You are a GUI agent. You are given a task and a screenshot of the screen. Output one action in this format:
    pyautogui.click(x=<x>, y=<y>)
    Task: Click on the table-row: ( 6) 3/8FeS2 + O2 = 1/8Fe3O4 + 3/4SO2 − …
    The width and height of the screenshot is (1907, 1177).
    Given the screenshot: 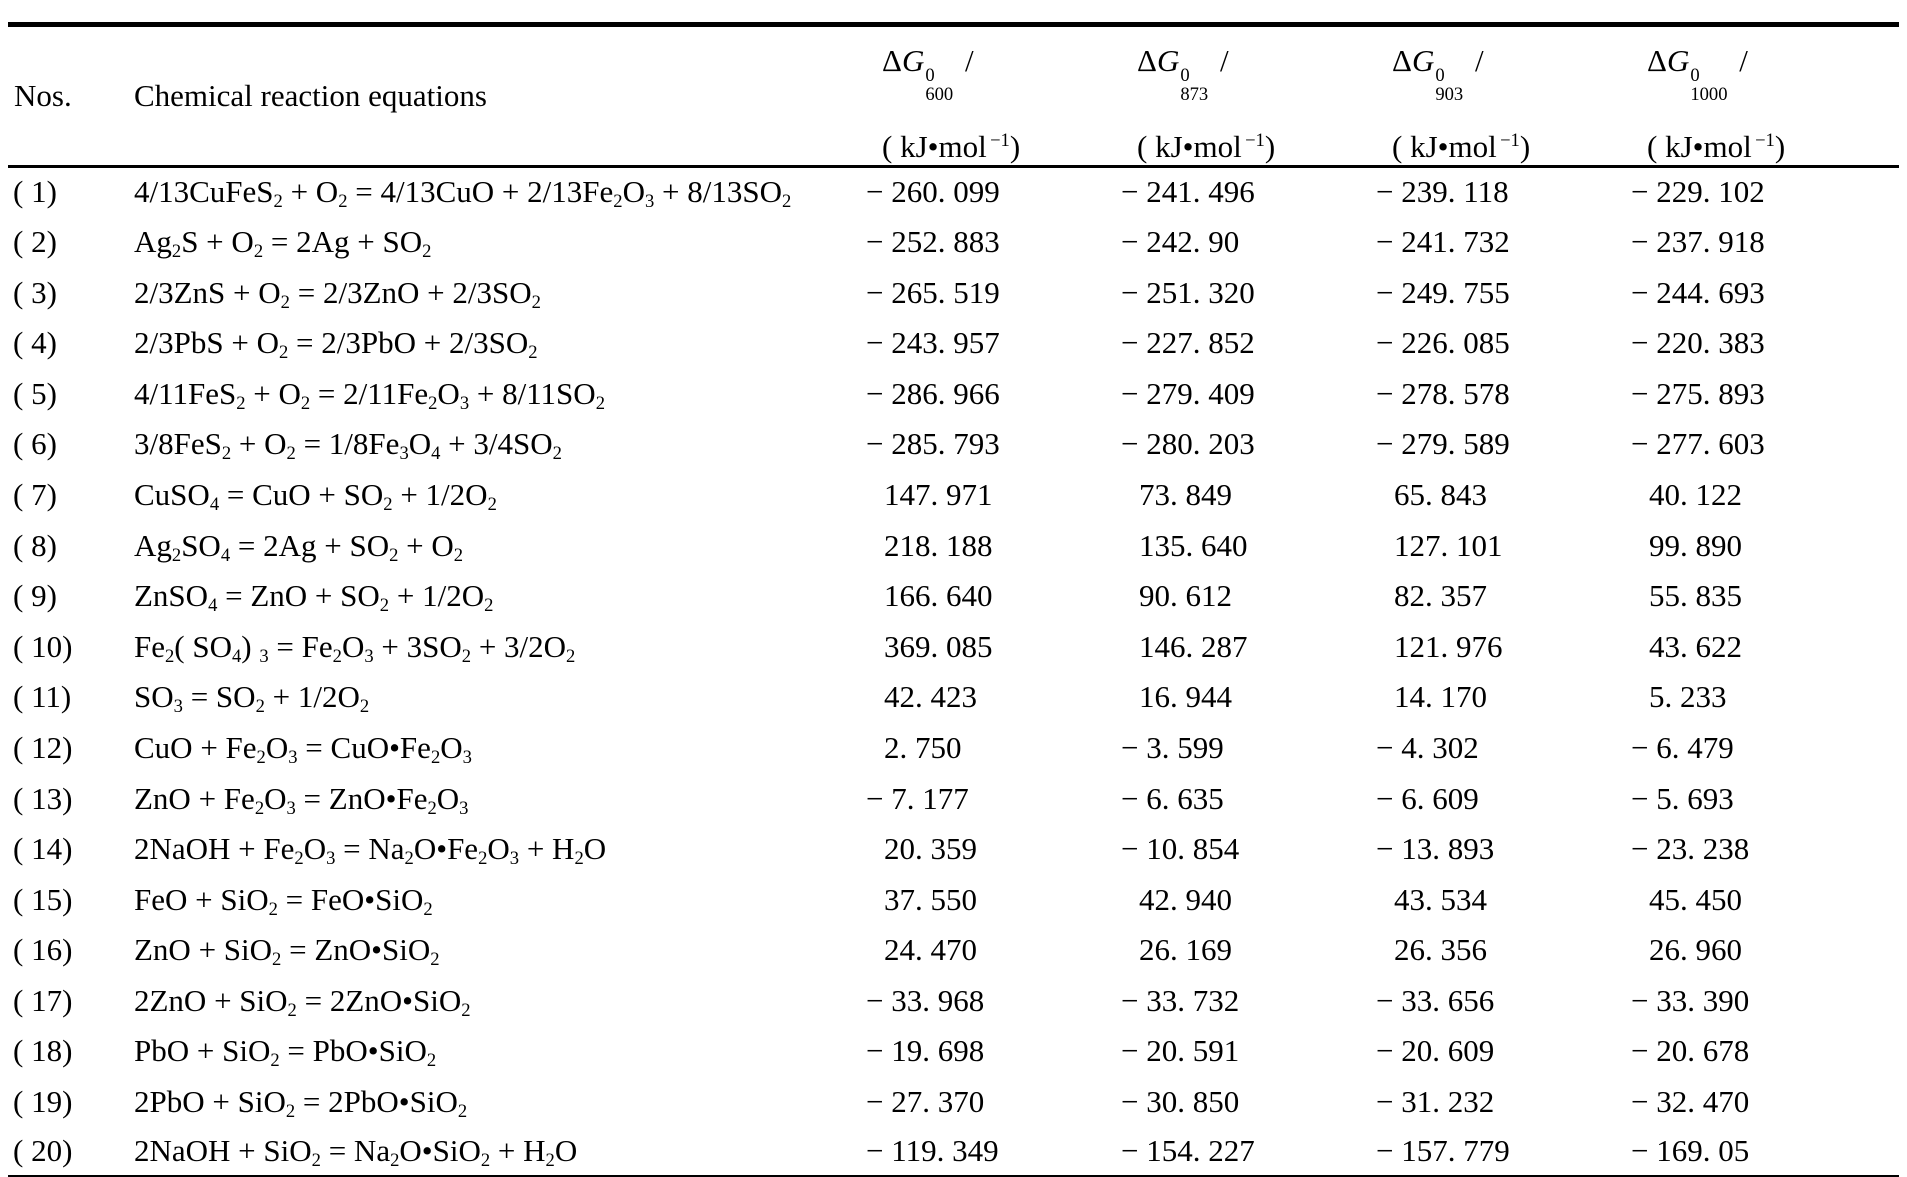 What is the action you would take?
    pyautogui.click(x=953, y=444)
    